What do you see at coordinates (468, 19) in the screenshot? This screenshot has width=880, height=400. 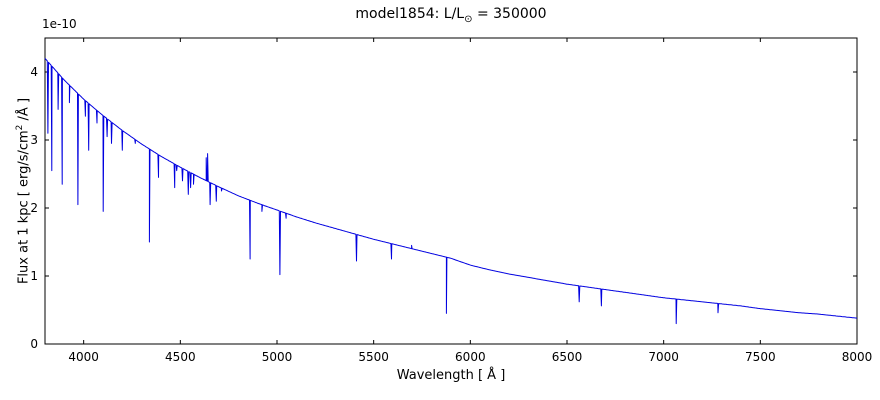 I see `sun-symbol: ⊙` at bounding box center [468, 19].